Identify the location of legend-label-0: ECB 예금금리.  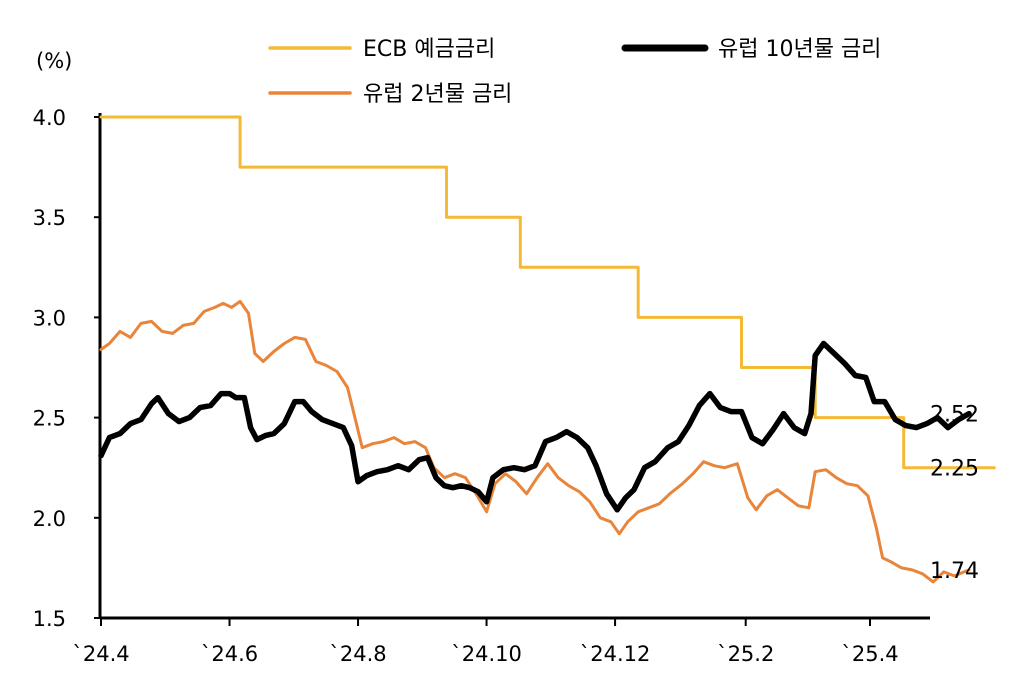
(429, 49).